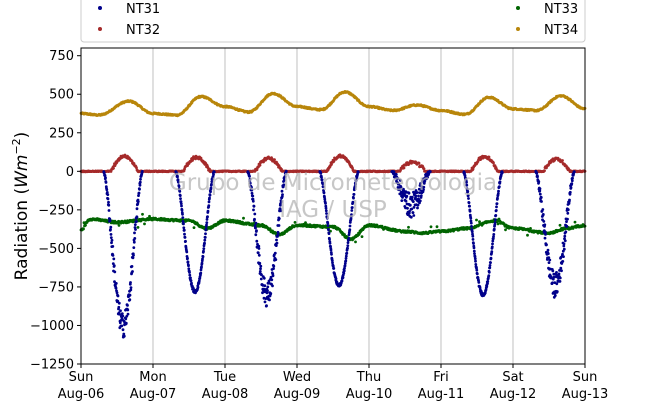  I want to click on x-tick-date: Aug-06, so click(81, 394).